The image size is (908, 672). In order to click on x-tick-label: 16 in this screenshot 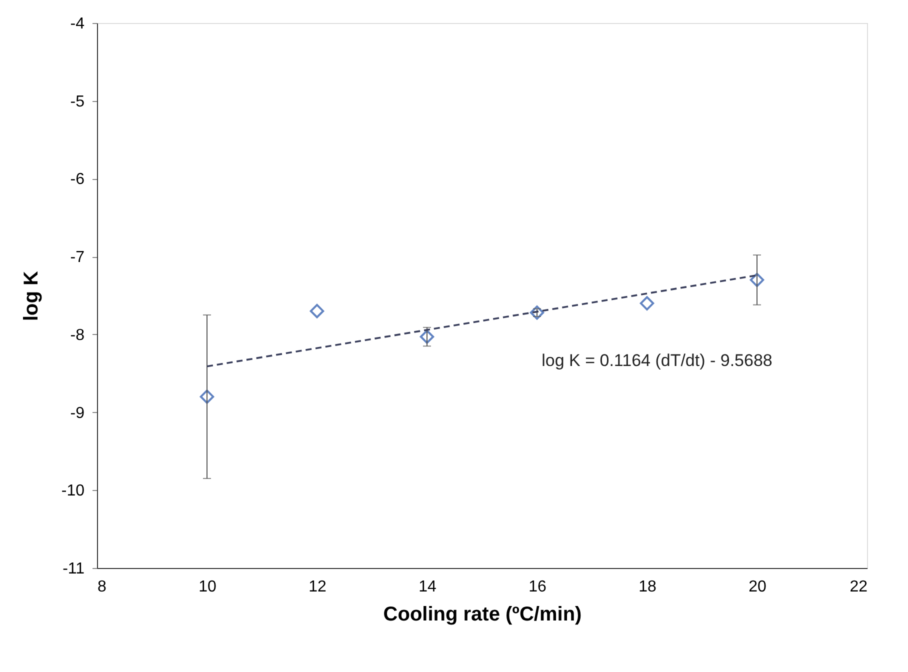, I will do `click(537, 587)`.